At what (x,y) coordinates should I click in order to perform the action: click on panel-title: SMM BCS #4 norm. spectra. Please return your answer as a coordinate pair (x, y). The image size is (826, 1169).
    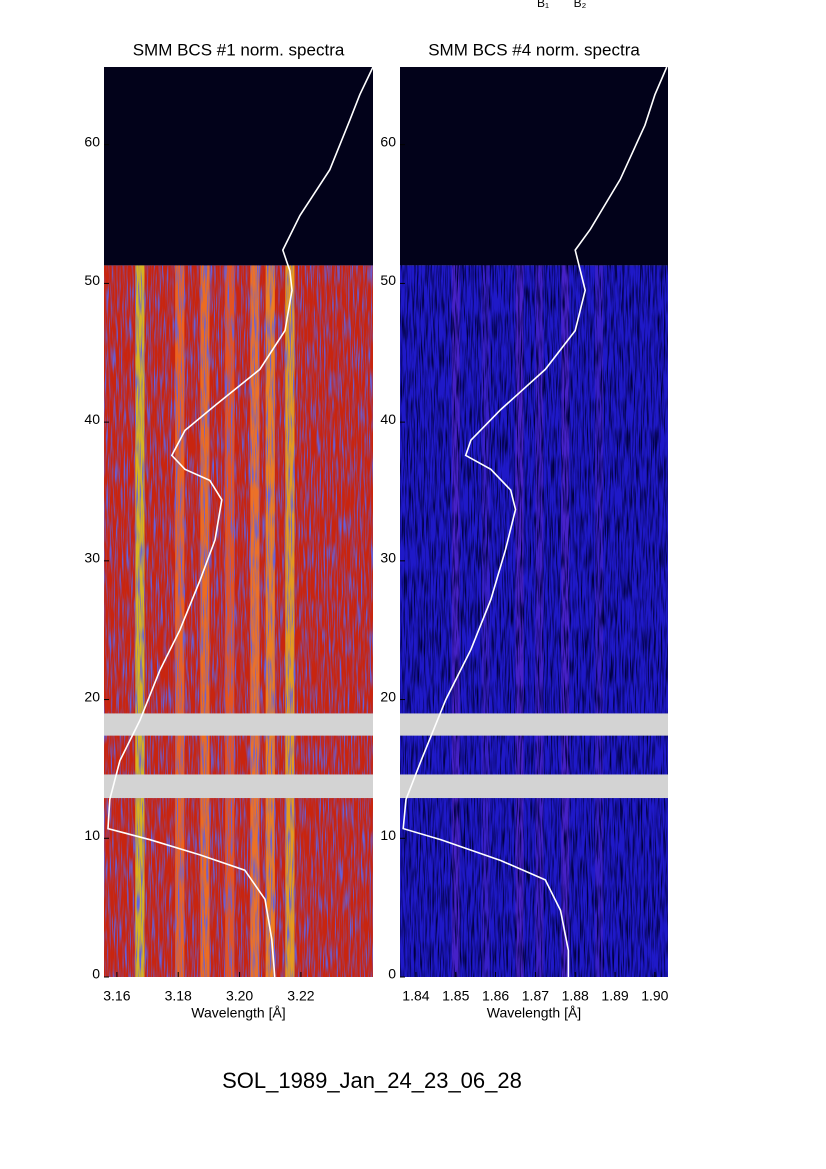
    Looking at the image, I should click on (534, 49).